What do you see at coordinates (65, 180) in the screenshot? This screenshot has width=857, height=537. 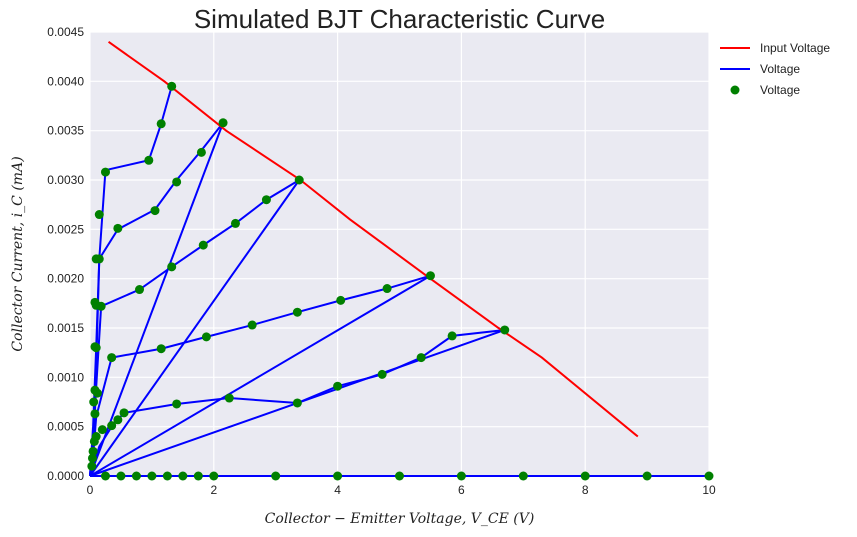 I see `y-tick-label: 0.0030` at bounding box center [65, 180].